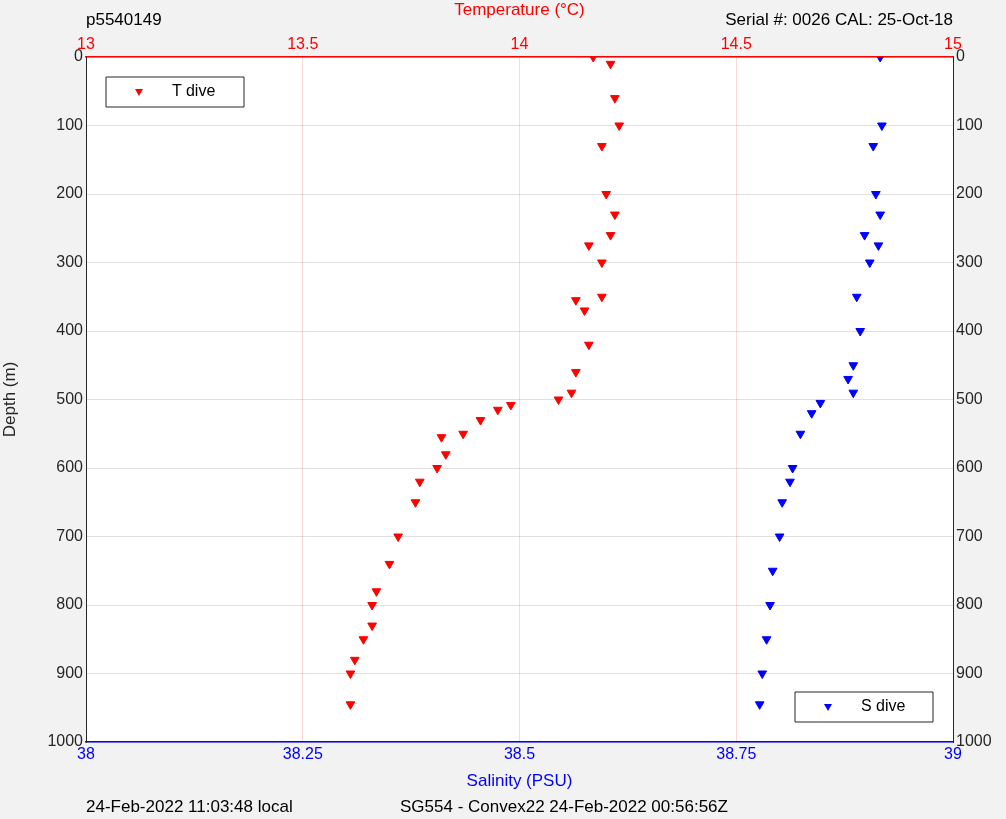 The height and width of the screenshot is (819, 1006). I want to click on y-tick-label: 800, so click(70, 604).